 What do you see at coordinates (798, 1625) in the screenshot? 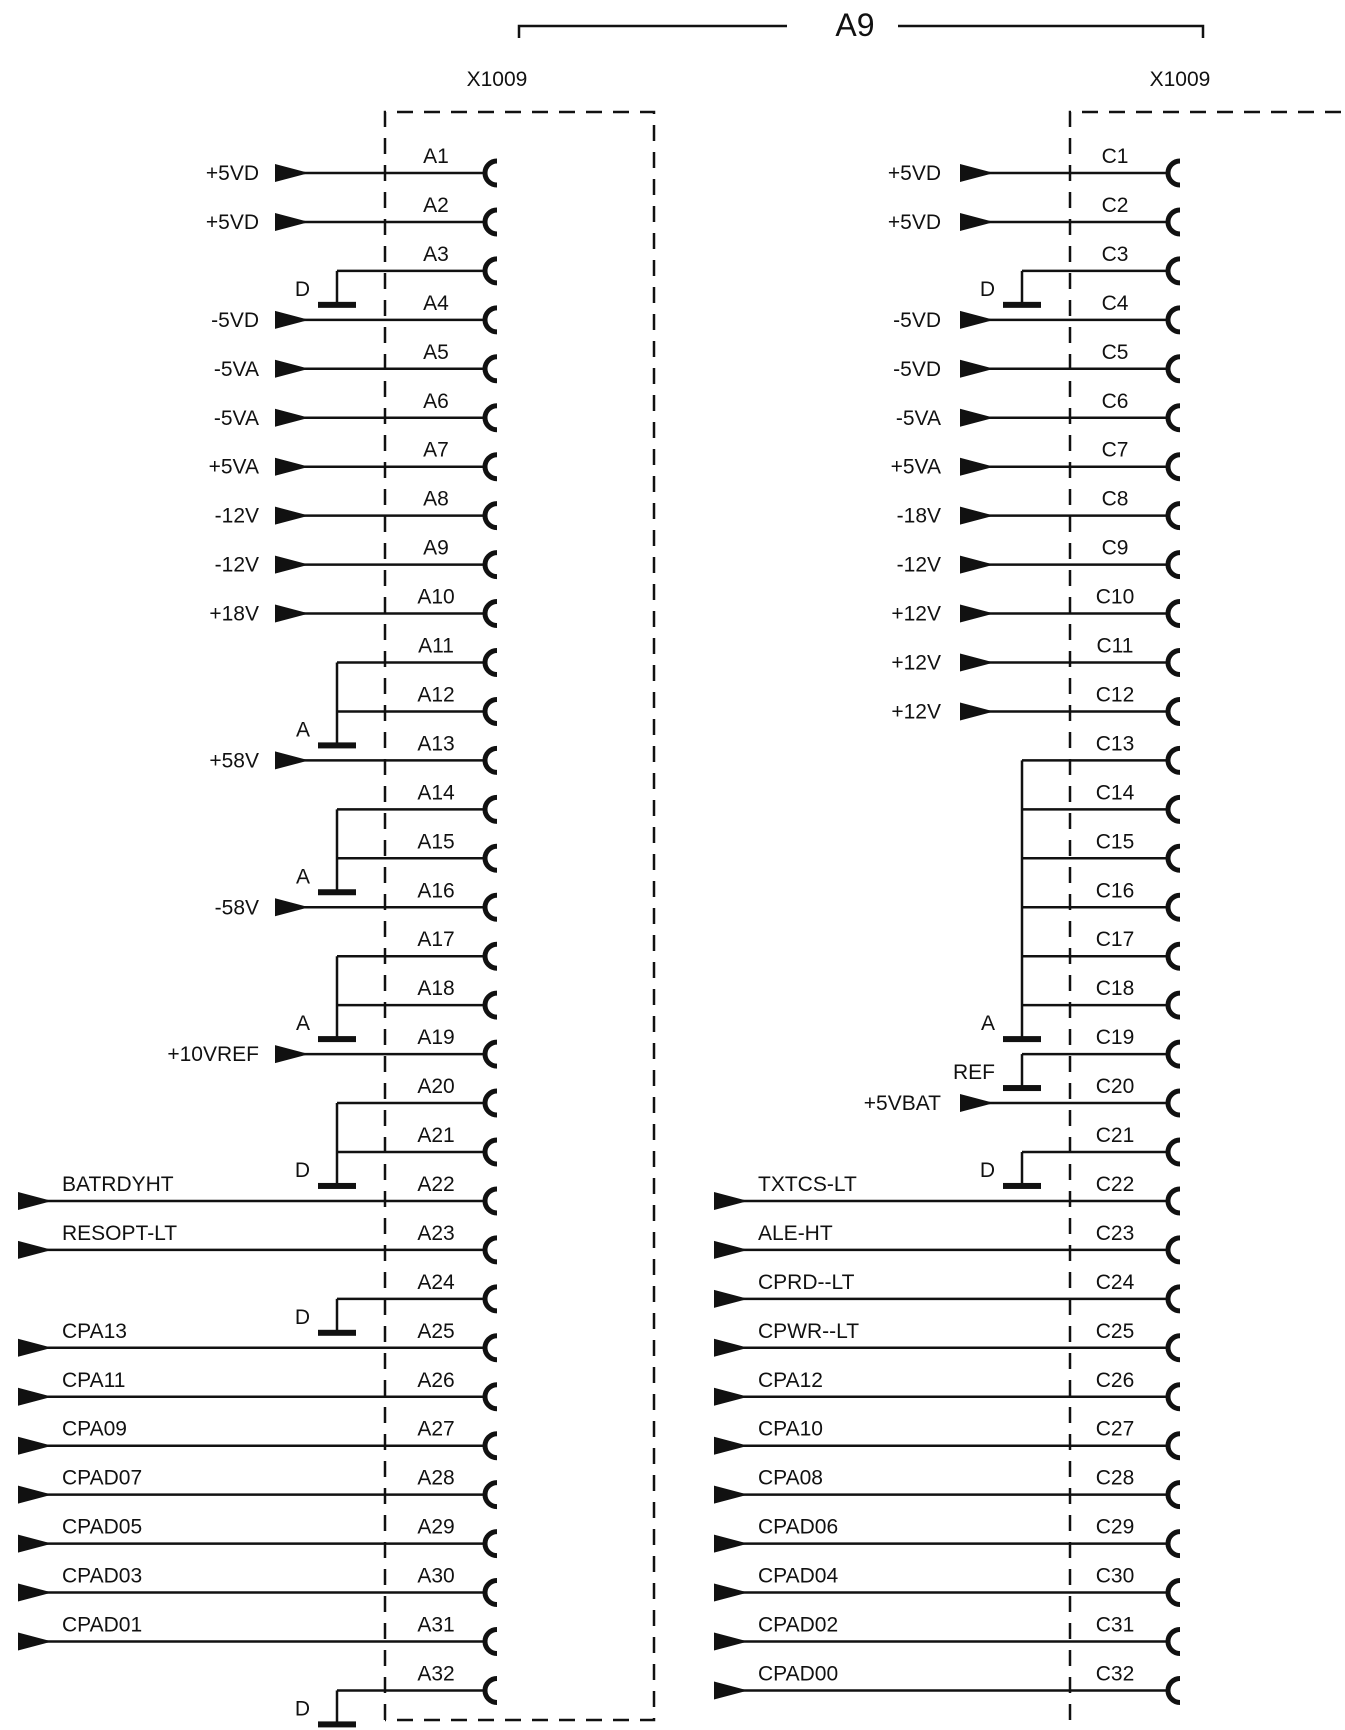
I see `net-label: CPAD02` at bounding box center [798, 1625].